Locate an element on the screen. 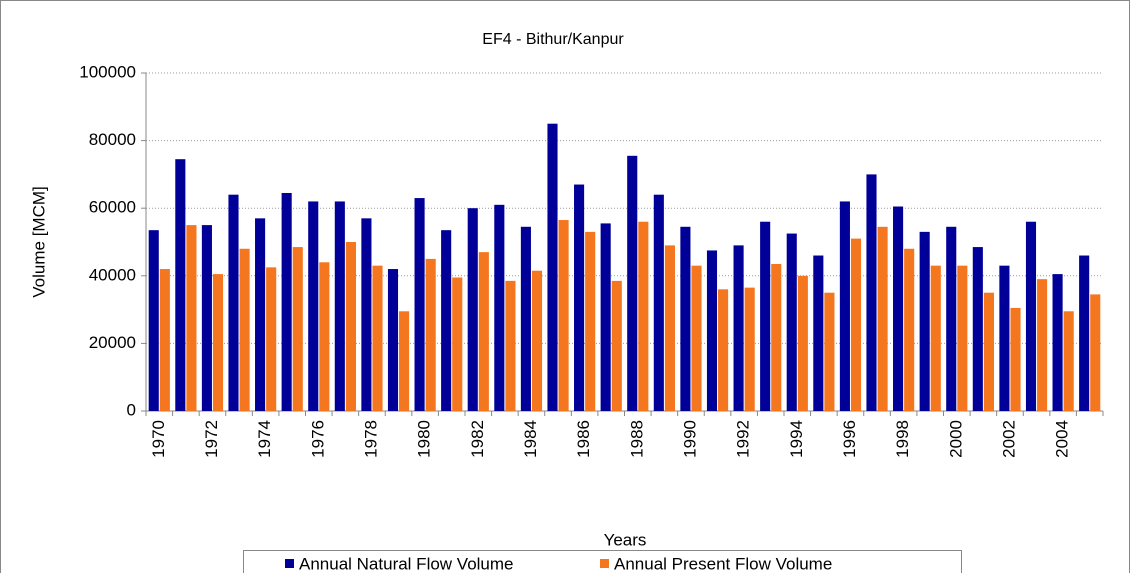  x-tick-label: 1974 is located at coordinates (264, 439).